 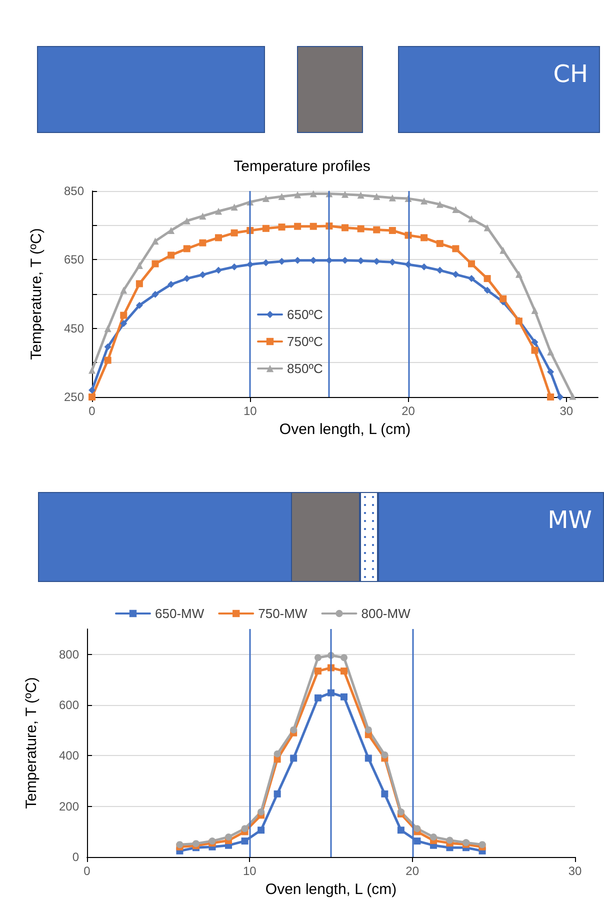 What do you see at coordinates (74, 259) in the screenshot?
I see `y-tick-label: 650` at bounding box center [74, 259].